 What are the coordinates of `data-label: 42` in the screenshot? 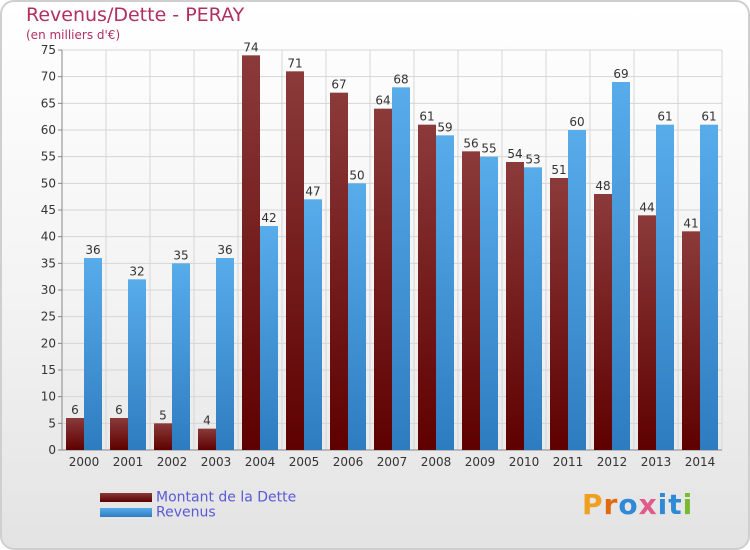 It's located at (268, 218).